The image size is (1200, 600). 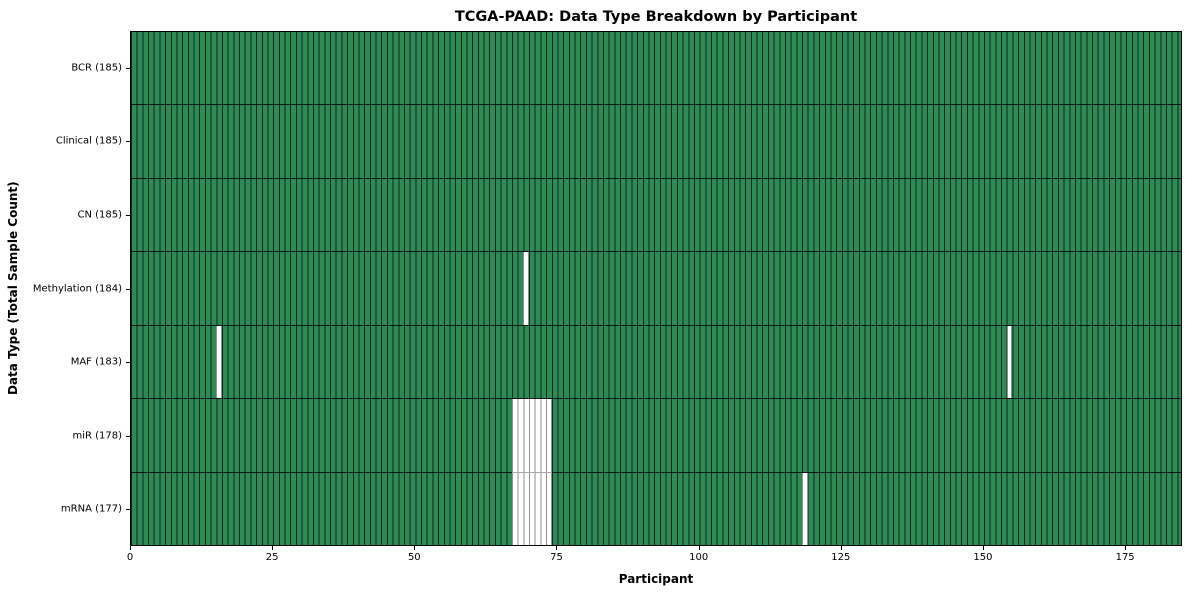 I want to click on x-tick-label: 25, so click(x=272, y=557).